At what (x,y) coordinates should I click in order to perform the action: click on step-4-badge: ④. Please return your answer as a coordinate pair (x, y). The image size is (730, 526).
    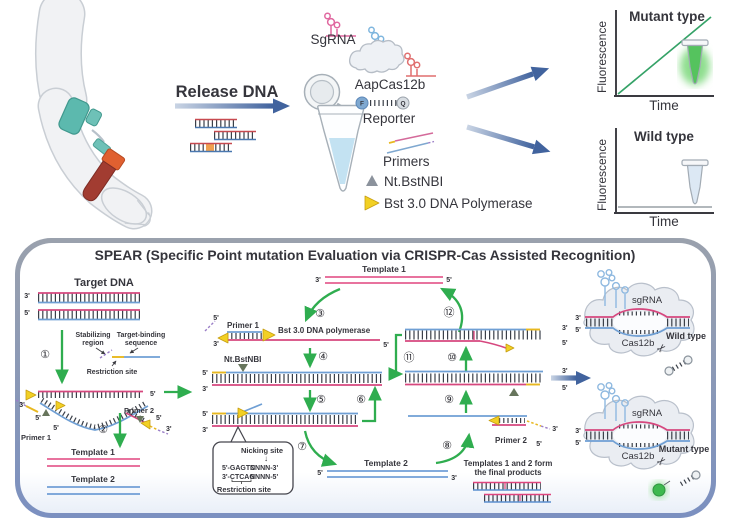
    Looking at the image, I should click on (323, 357).